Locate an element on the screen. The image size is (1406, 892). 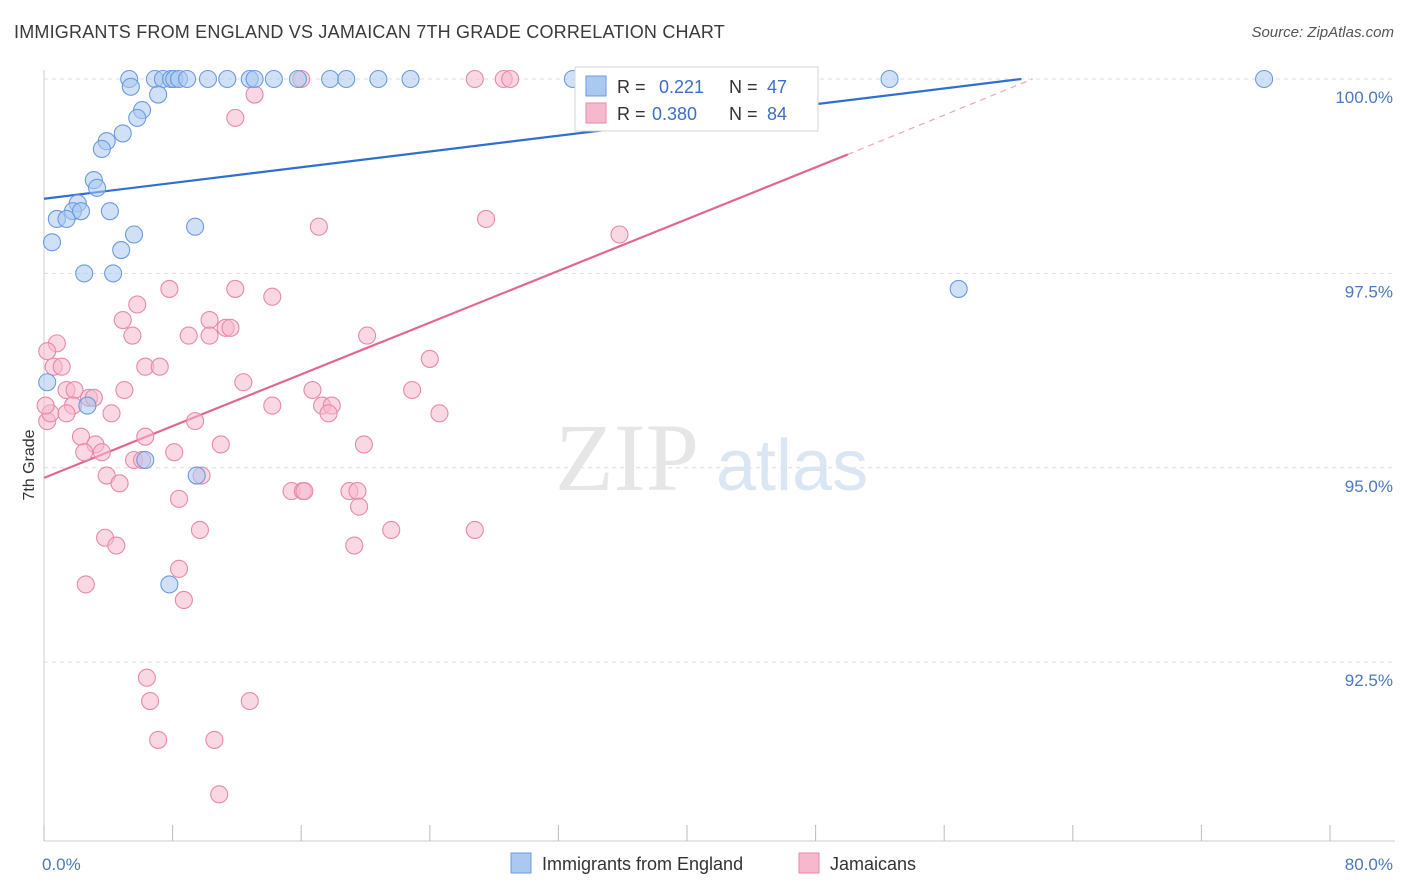
stats-jamaican-r-value: 0.380 is located at coordinates (674, 114).